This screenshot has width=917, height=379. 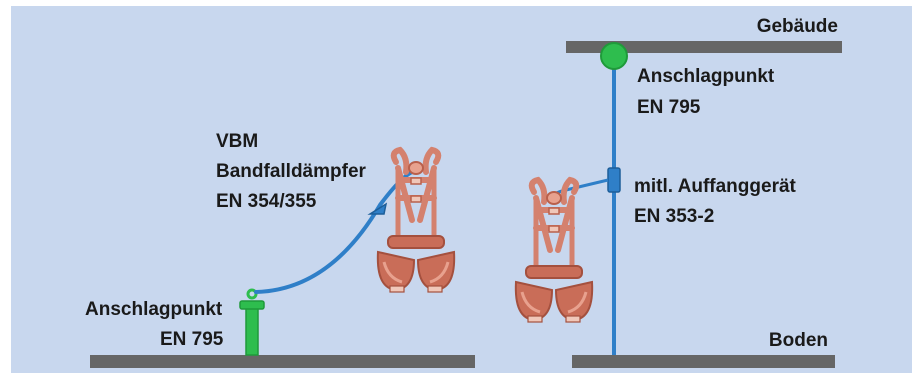 What do you see at coordinates (614, 56) in the screenshot?
I see `right-anchor-point-icon` at bounding box center [614, 56].